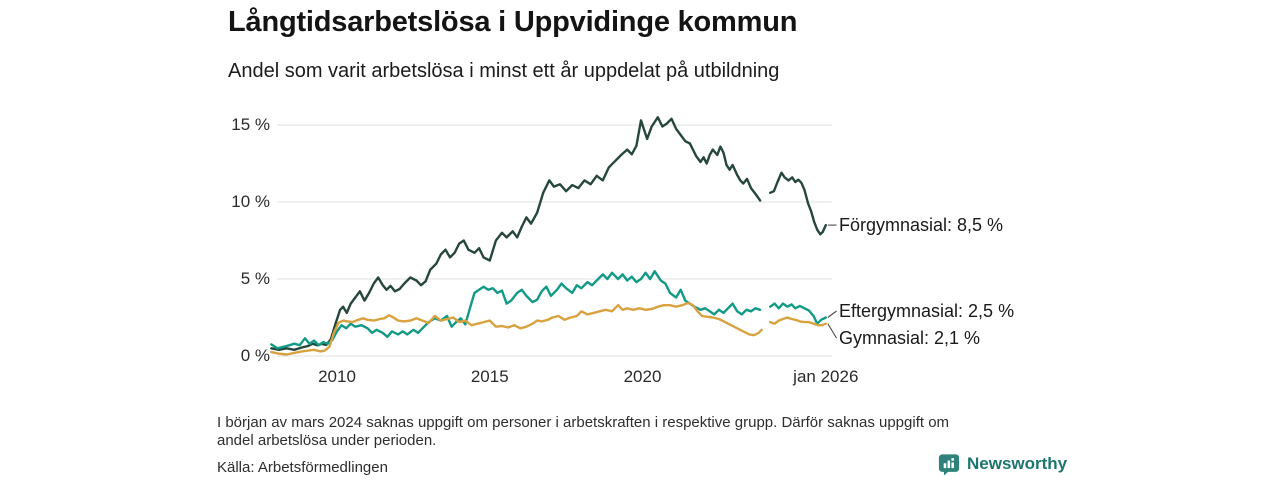  Describe the element at coordinates (798, 203) in the screenshot. I see `series-line-förgymnasial` at that location.